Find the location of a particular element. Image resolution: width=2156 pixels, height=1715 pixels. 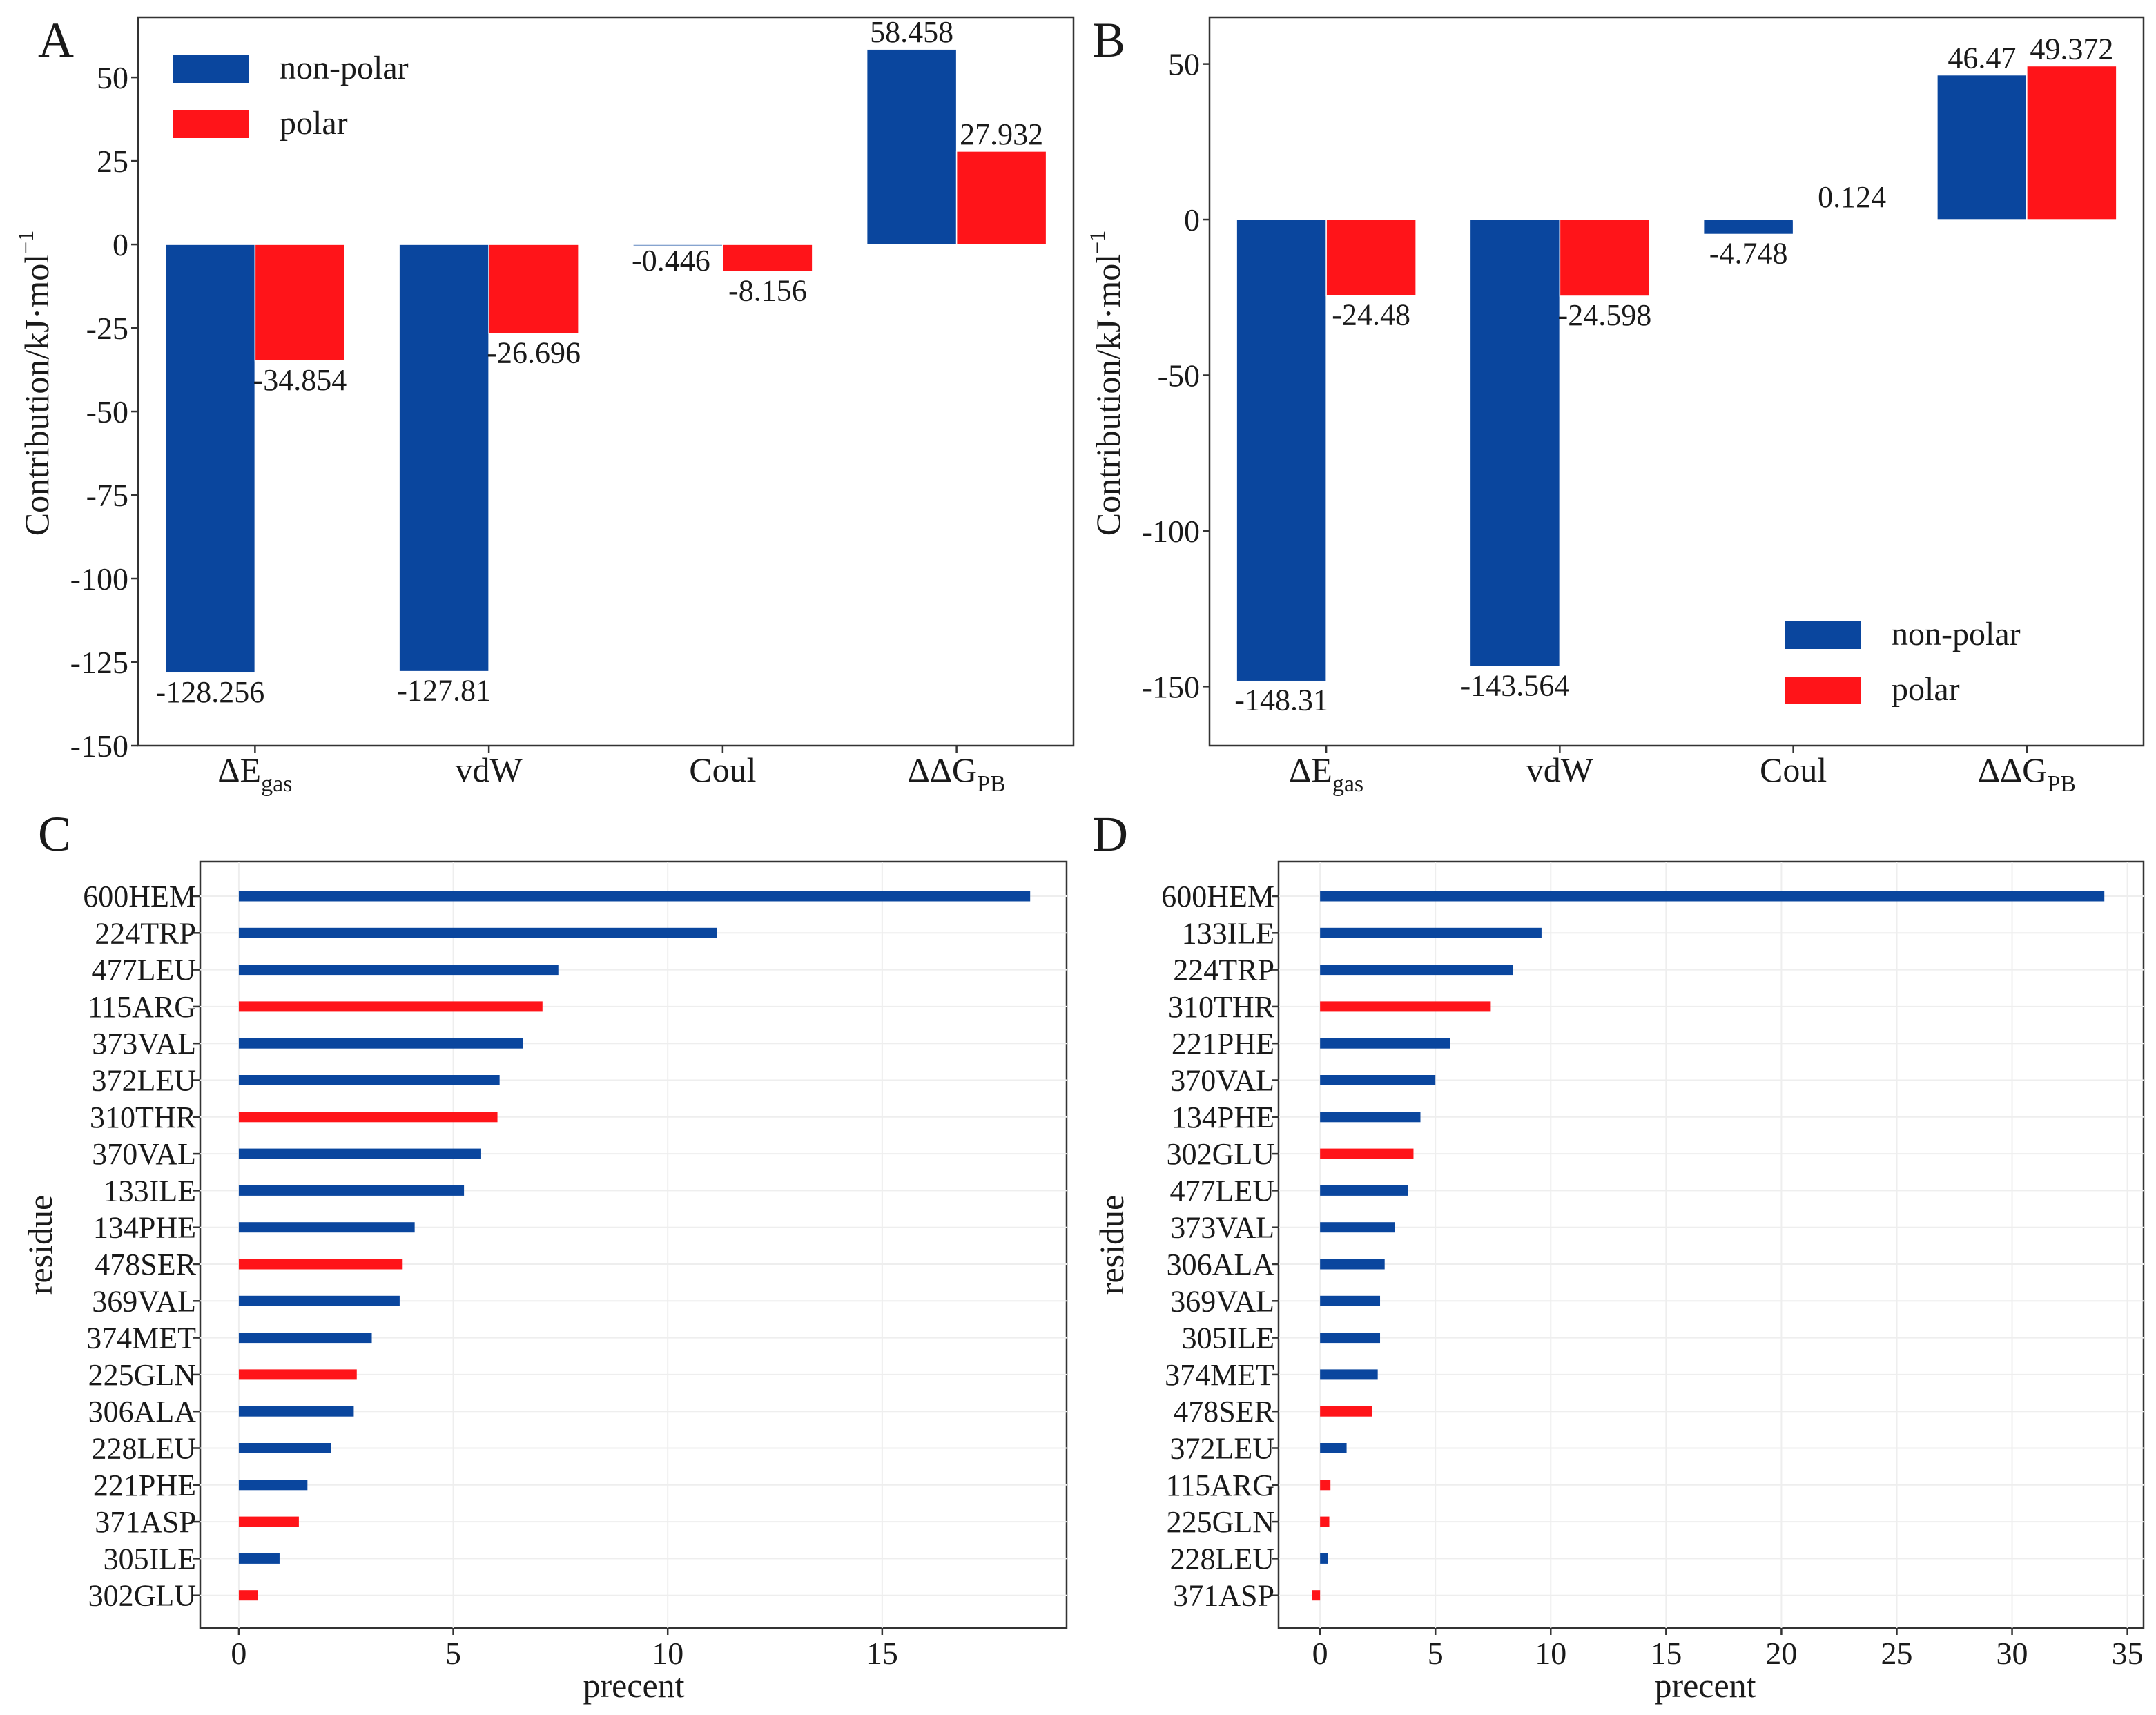

category-main: ΔΔG is located at coordinates (2013, 769).